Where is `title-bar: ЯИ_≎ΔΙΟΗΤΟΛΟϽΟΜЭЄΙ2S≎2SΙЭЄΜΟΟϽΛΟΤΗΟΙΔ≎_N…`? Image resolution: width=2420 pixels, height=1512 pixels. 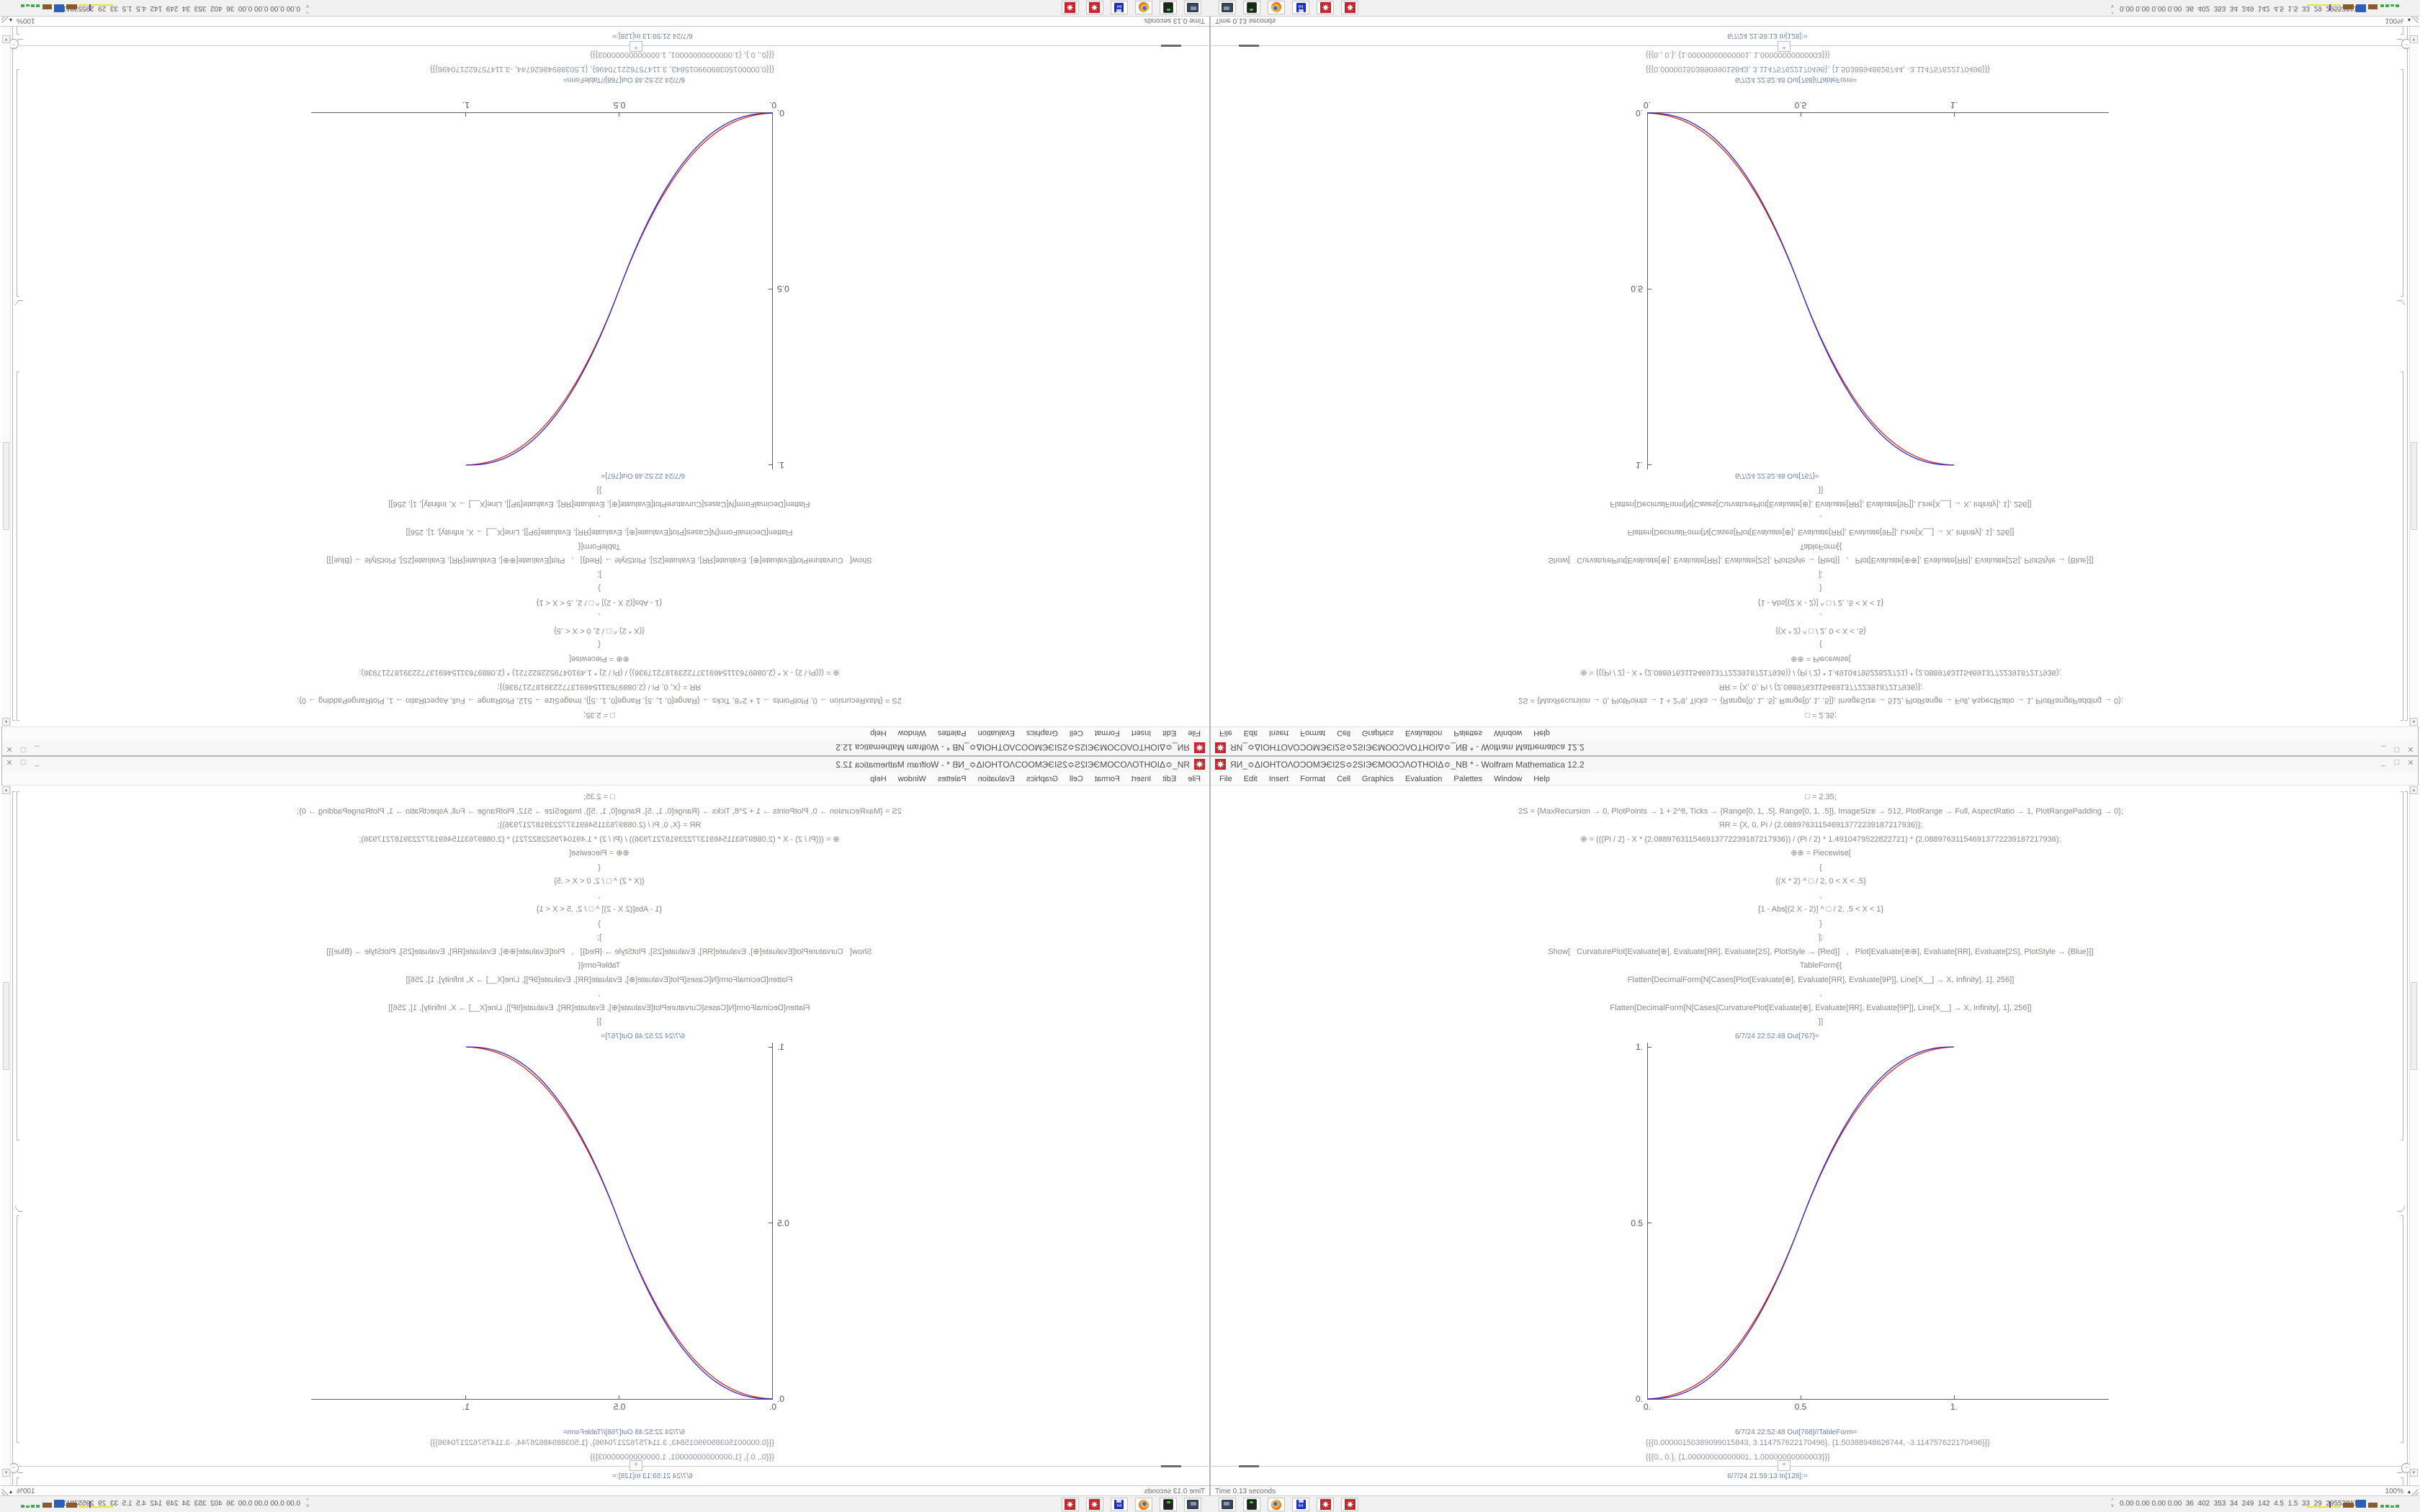
title-bar: ЯИ_≎ΔΙΟΗΤΟΛΟϽΟΜЭЄΙ2S≎2SΙЭЄΜΟΟϽΛΟΤΗΟΙΔ≎_N… is located at coordinates (1814, 765).